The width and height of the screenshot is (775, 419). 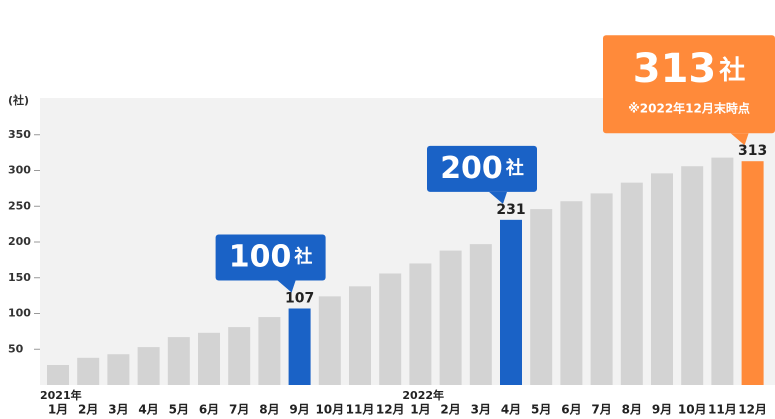 What do you see at coordinates (19, 277) in the screenshot?
I see `y-tick-label: 150` at bounding box center [19, 277].